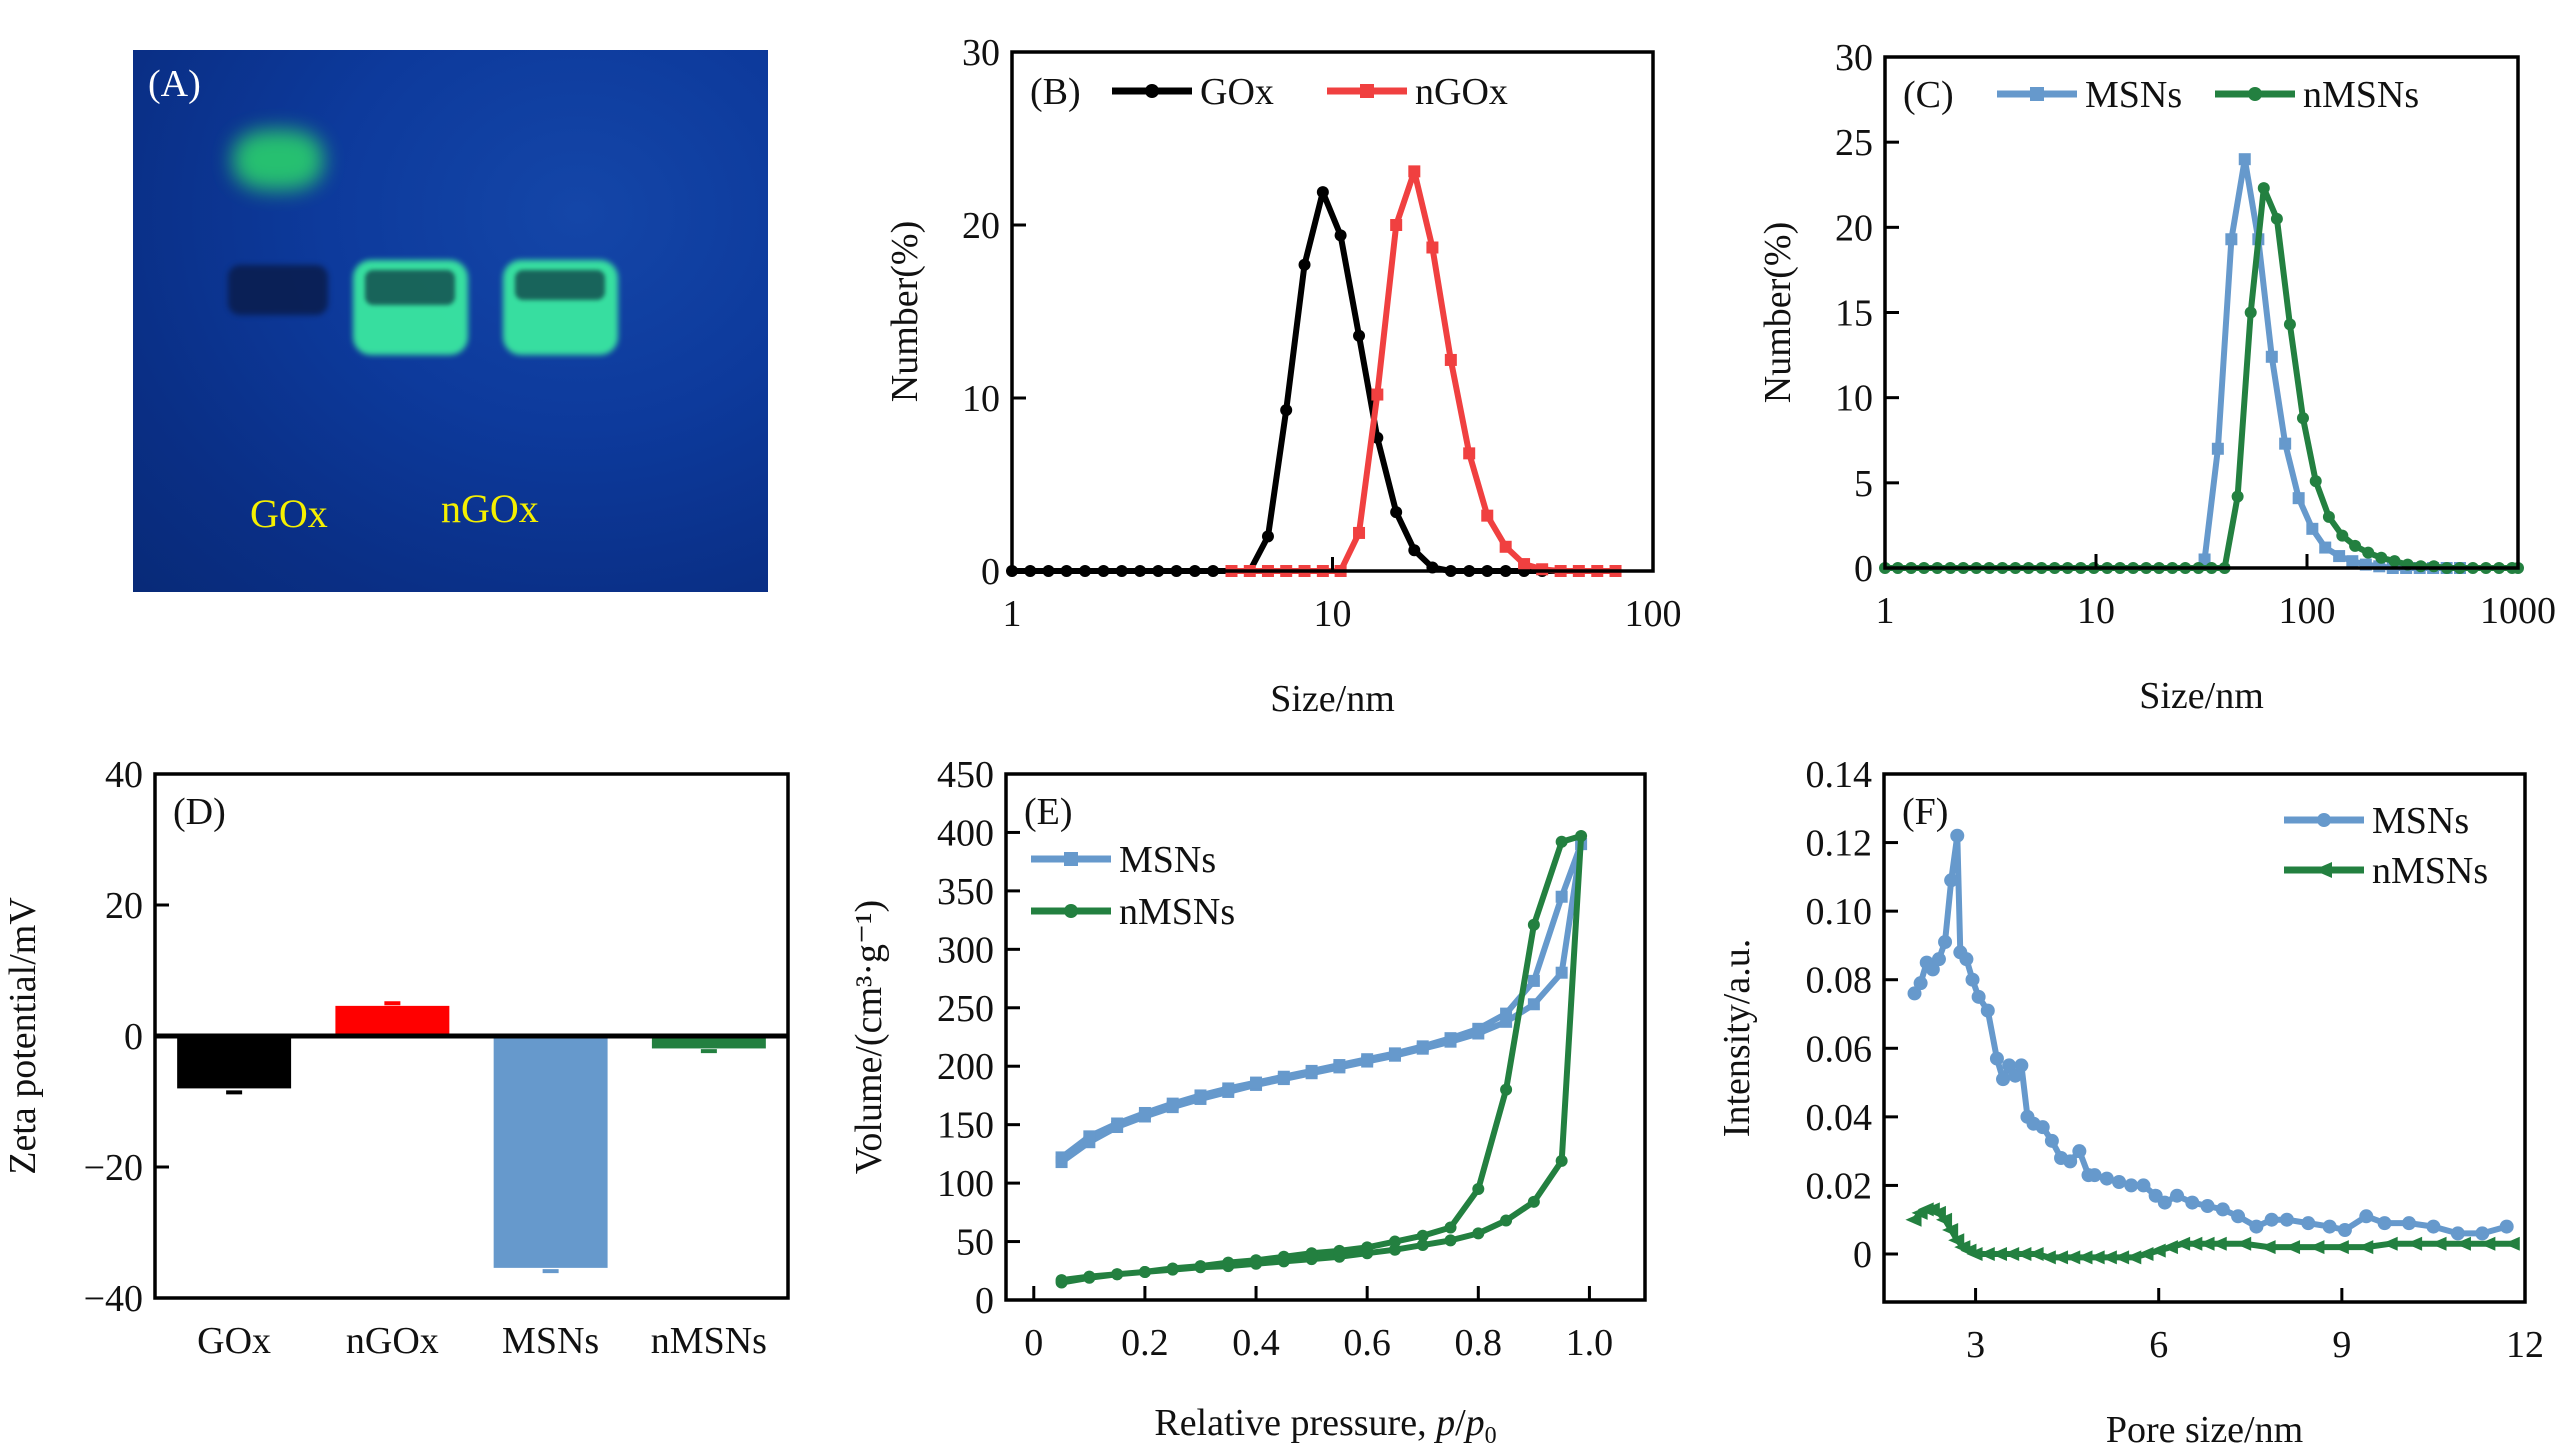  I want to click on lane-label-gox: GOx, so click(289, 513).